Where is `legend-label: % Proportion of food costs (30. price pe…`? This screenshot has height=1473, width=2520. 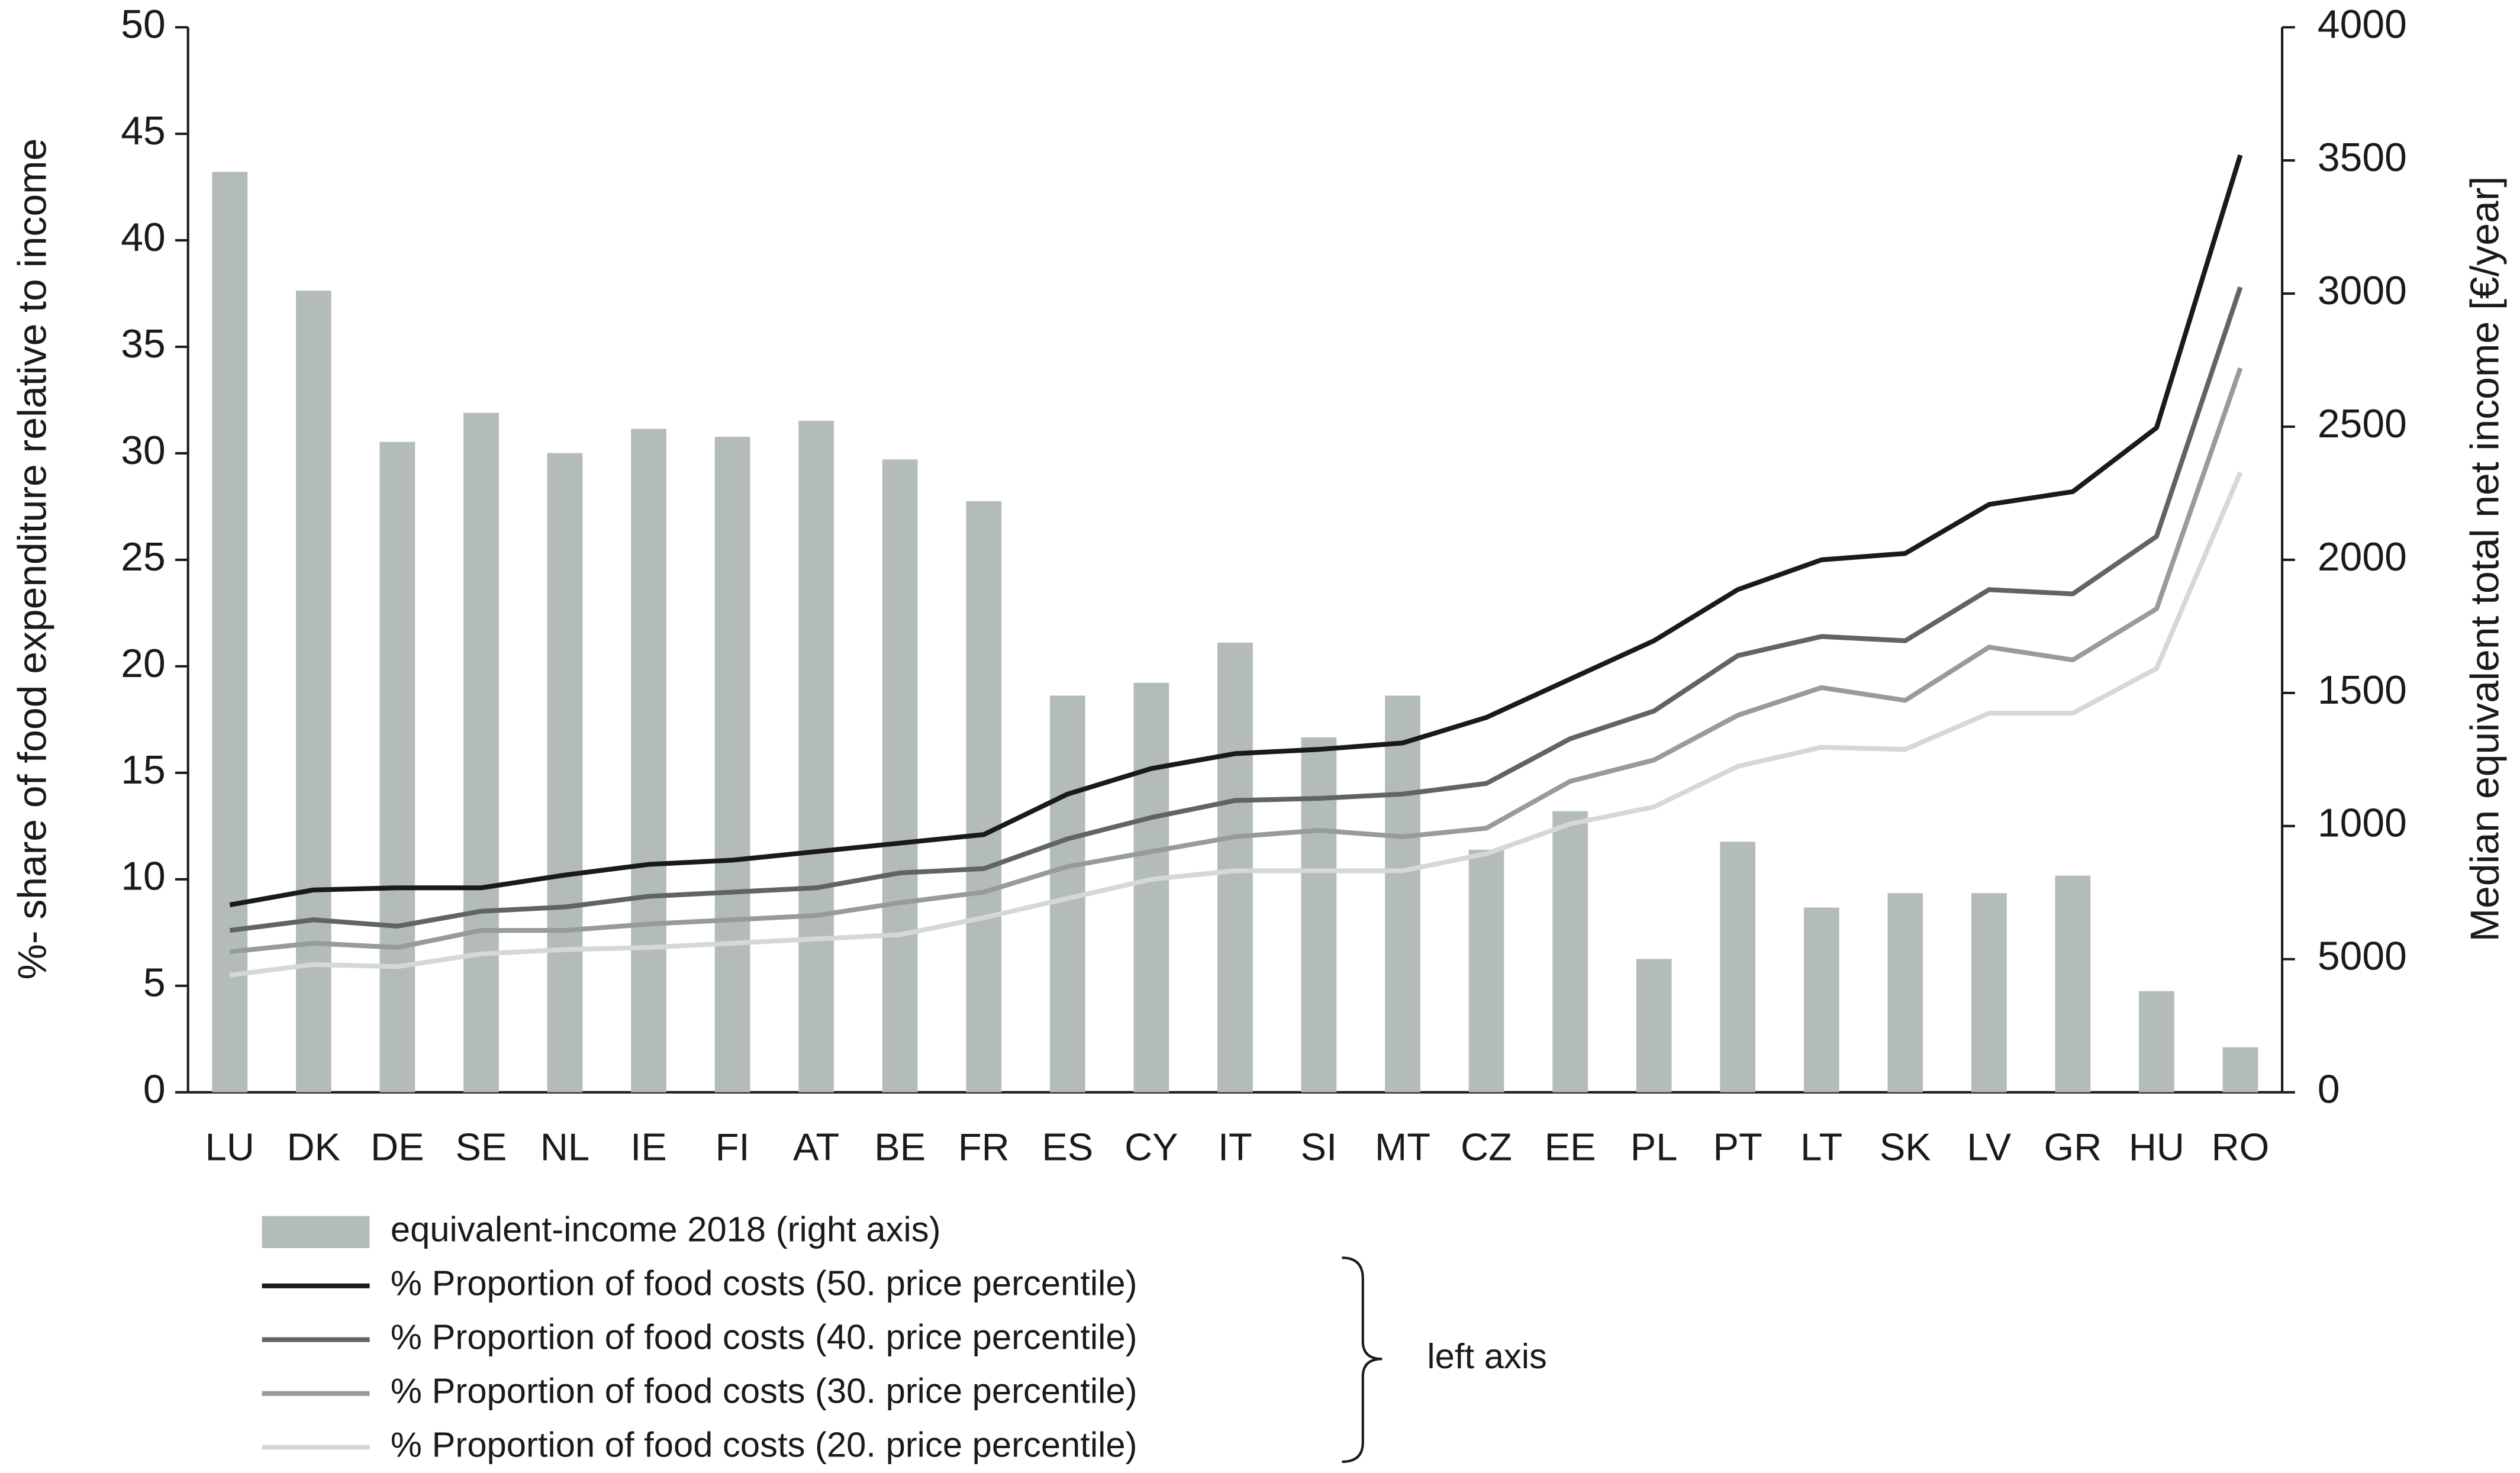
legend-label: % Proportion of food costs (30. price pe… is located at coordinates (764, 1391).